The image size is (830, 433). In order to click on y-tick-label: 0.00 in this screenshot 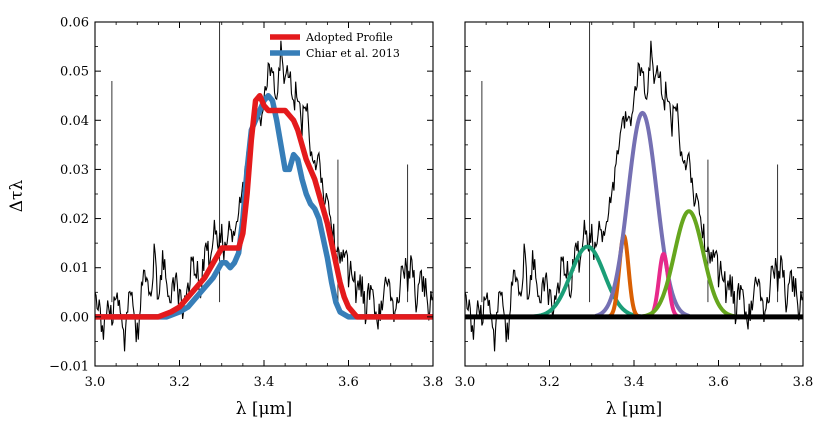, I will do `click(74, 317)`.